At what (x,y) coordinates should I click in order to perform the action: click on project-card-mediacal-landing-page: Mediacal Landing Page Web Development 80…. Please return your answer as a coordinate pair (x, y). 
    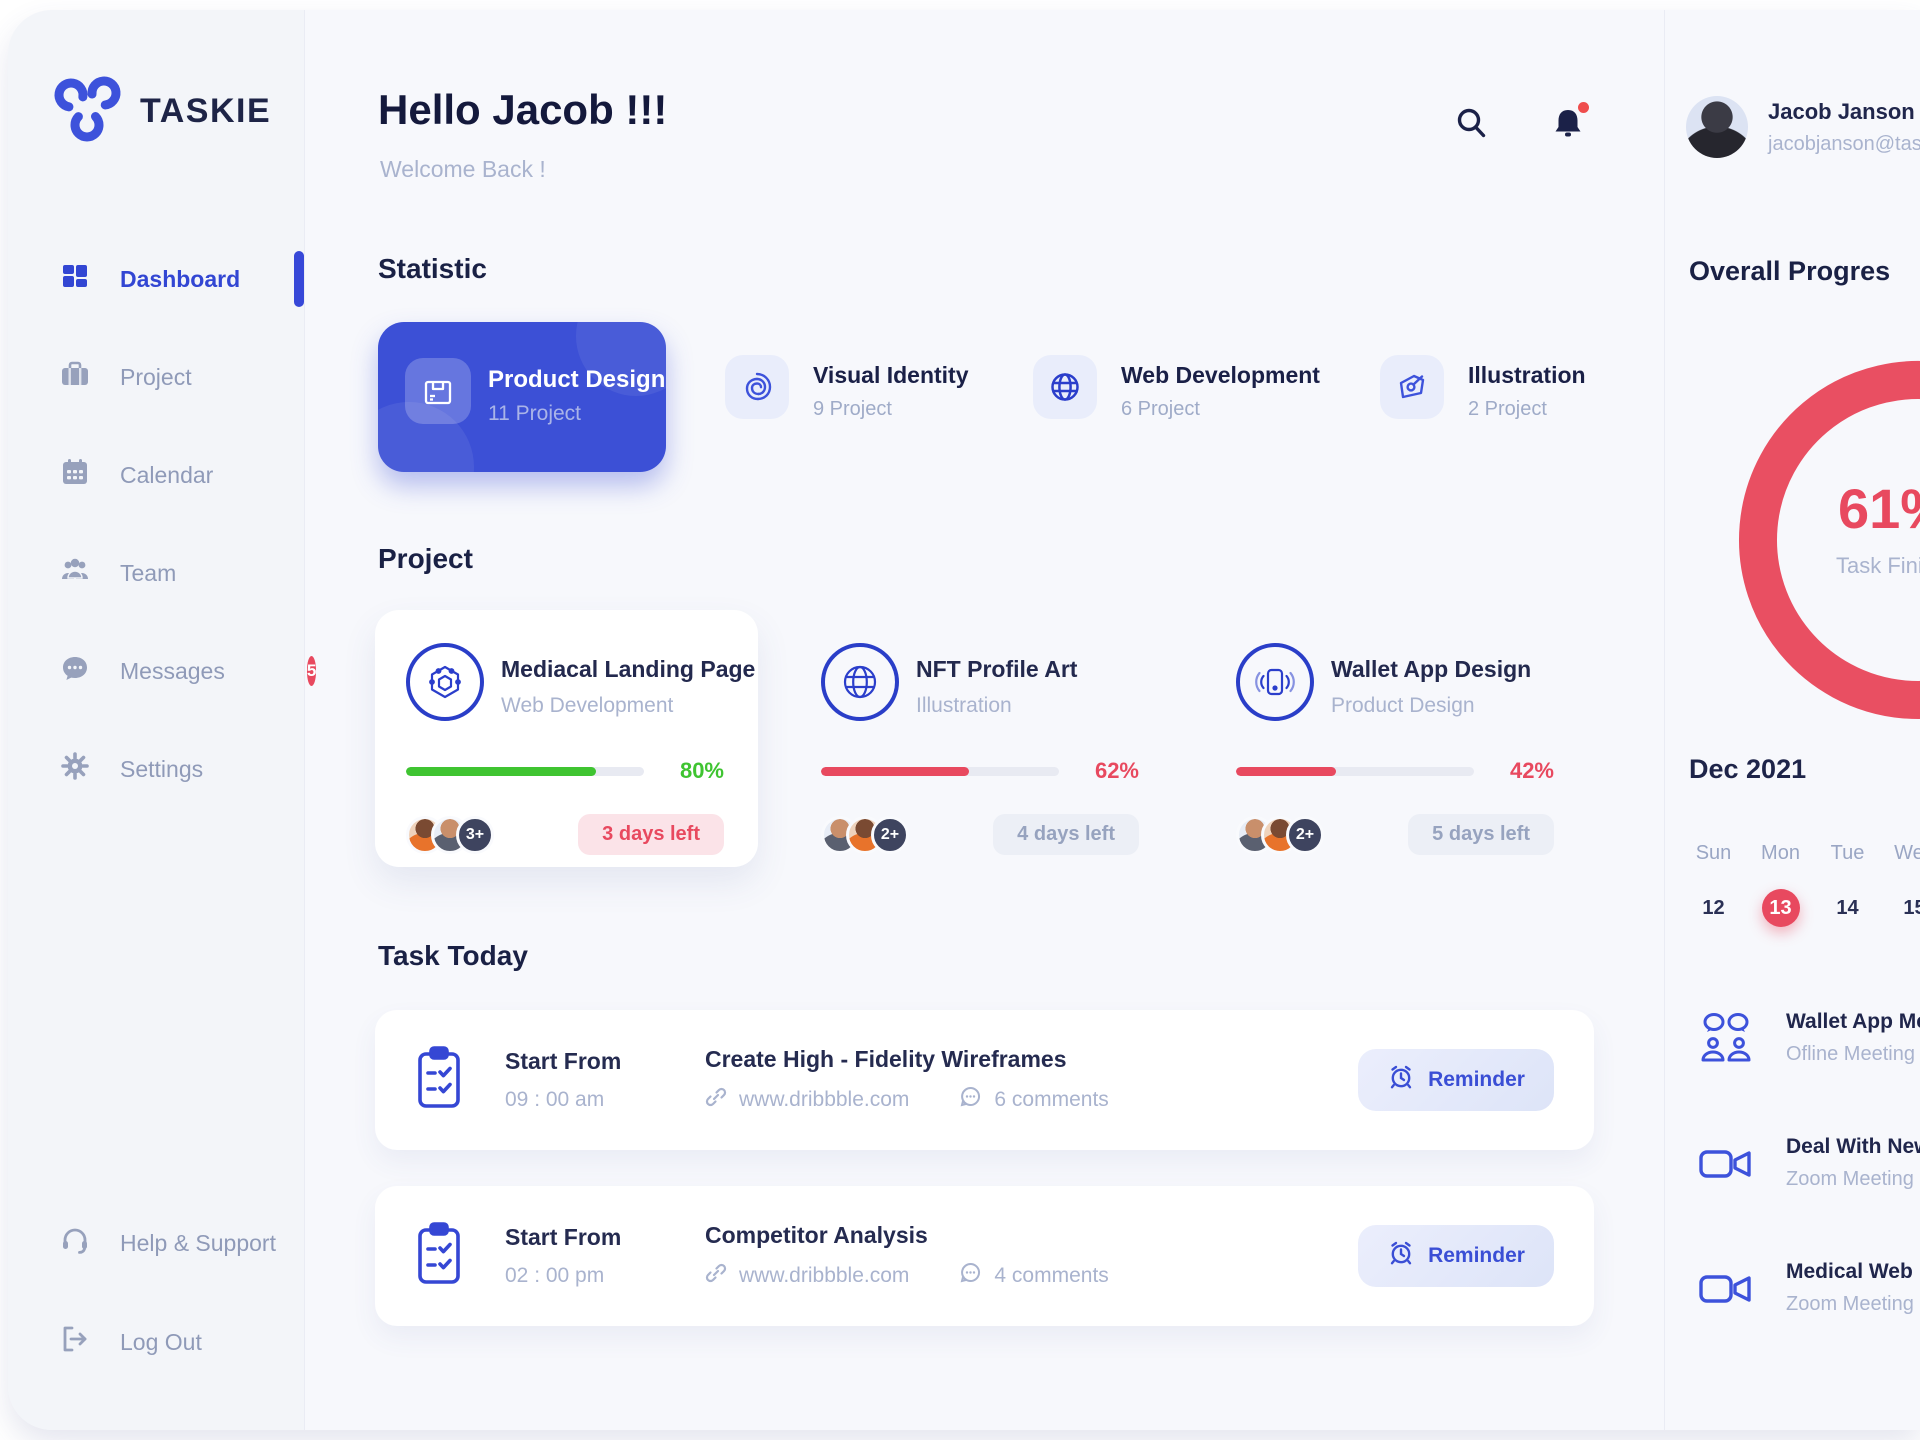
    Looking at the image, I should click on (566, 738).